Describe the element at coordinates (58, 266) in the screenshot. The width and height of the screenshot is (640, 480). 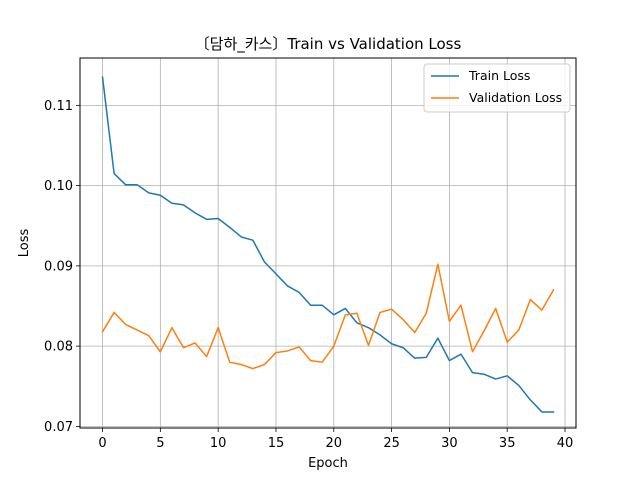
I see `y-tick-label: 0.09` at that location.